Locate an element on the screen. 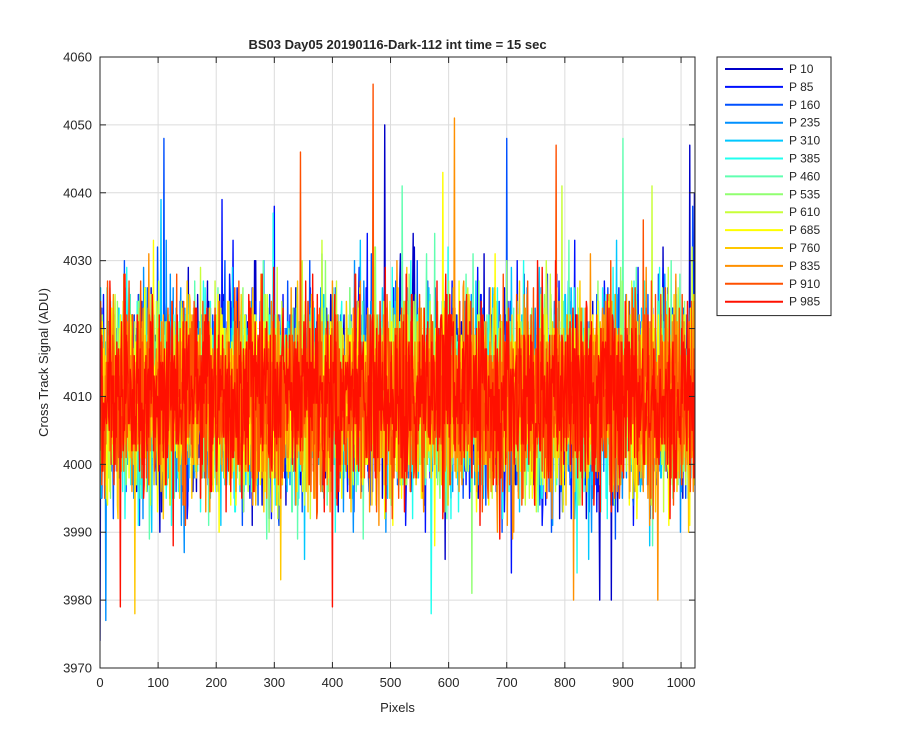  legend-entry-label: P 985 is located at coordinates (804, 302).